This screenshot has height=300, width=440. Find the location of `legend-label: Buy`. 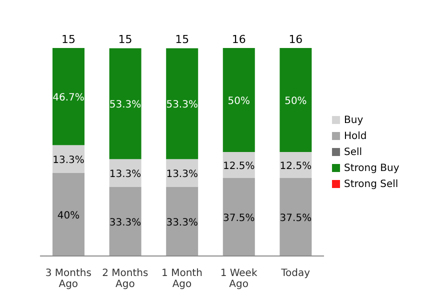

legend-label: Buy is located at coordinates (354, 120).